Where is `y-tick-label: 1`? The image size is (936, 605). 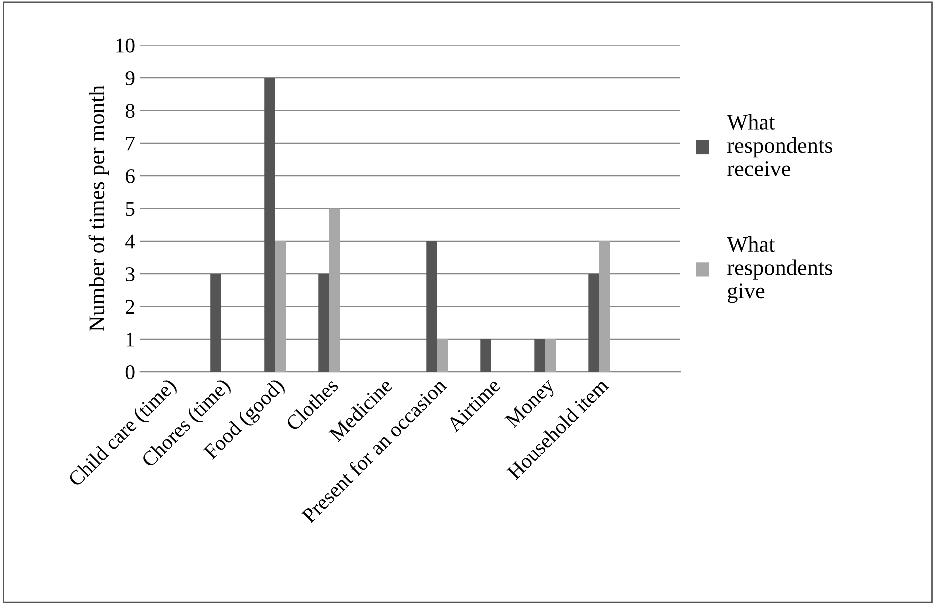 y-tick-label: 1 is located at coordinates (130, 339).